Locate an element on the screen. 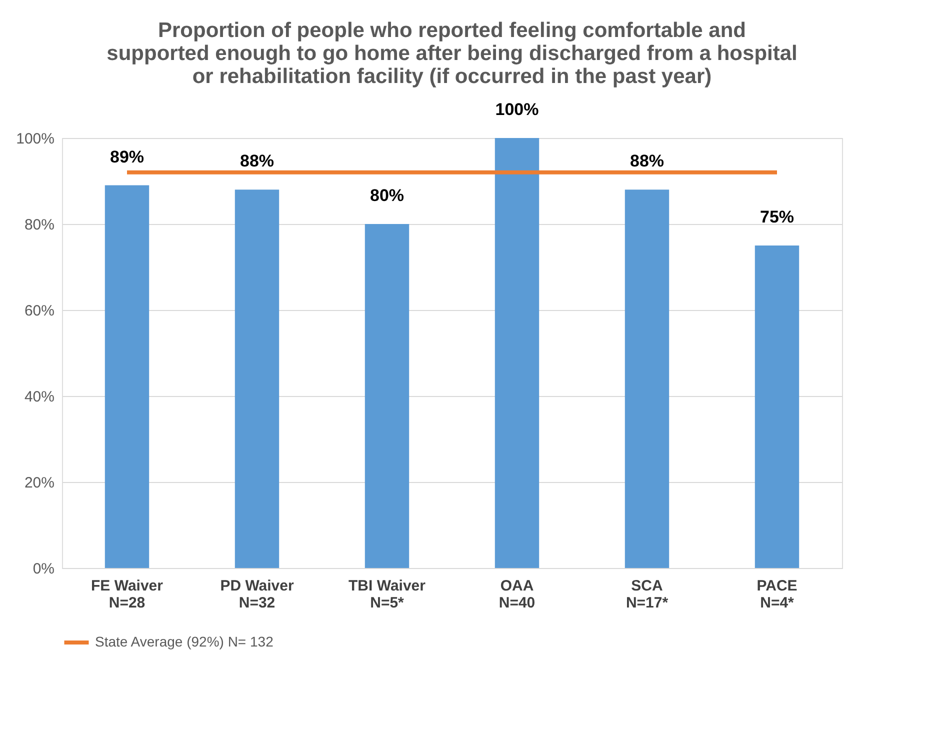  data-label: 100% is located at coordinates (517, 109).